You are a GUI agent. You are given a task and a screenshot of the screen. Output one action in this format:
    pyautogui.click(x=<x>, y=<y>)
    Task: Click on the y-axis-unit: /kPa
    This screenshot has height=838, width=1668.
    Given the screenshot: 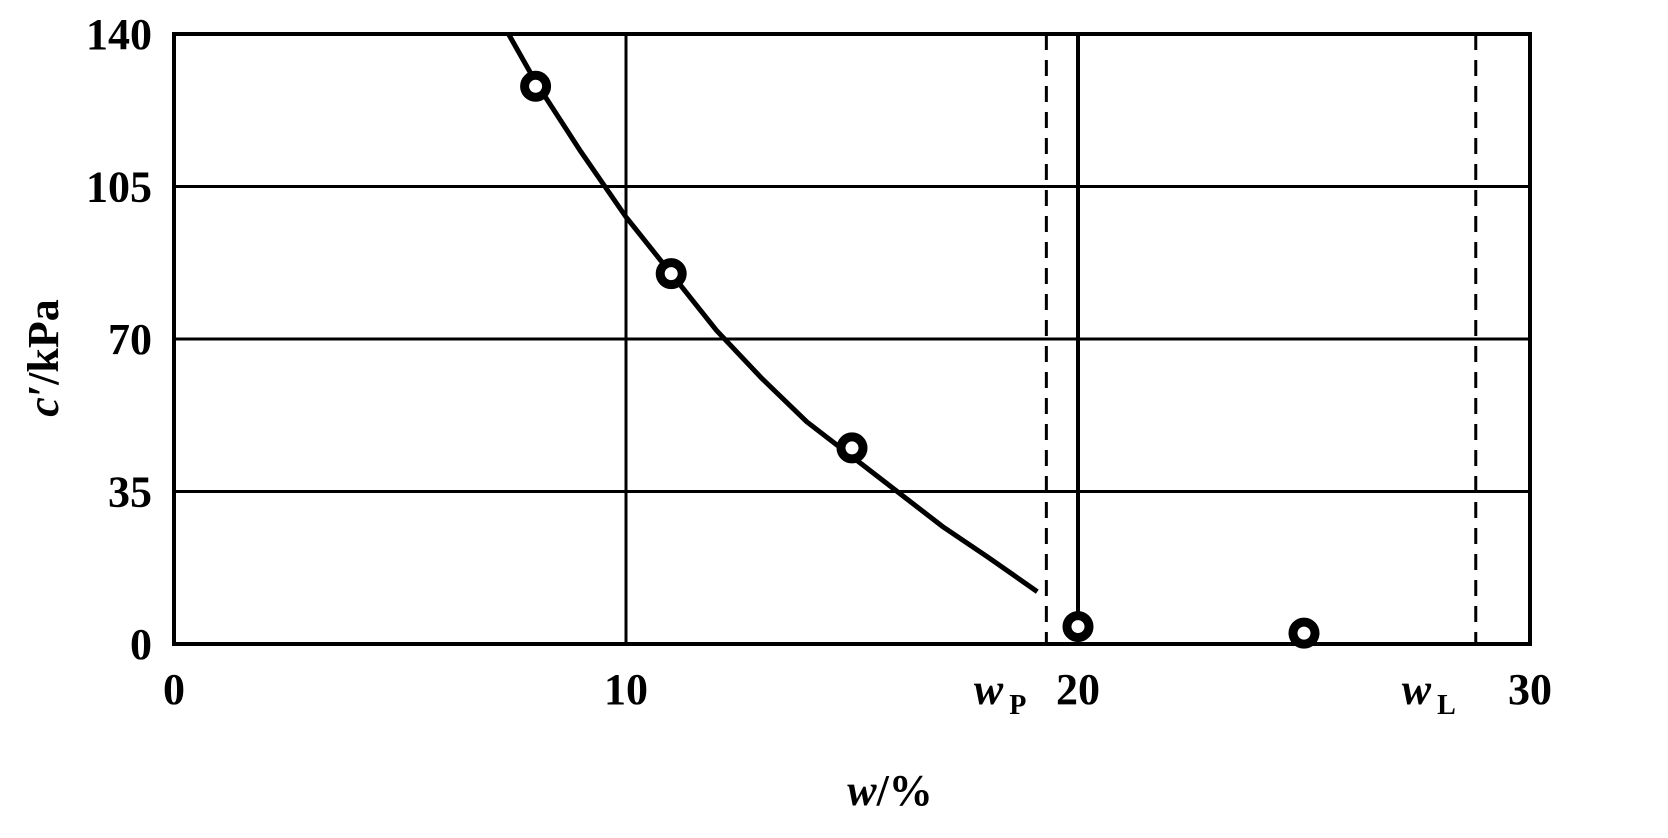 What is the action you would take?
    pyautogui.click(x=43, y=342)
    